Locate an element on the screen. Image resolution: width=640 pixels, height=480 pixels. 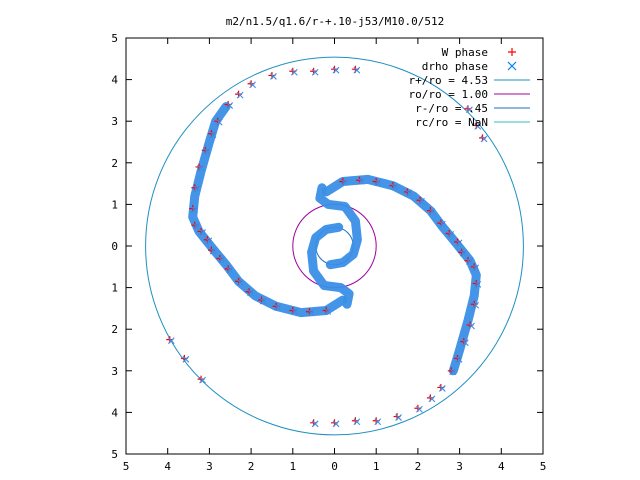
legend-label: W phase is located at coordinates (465, 52).